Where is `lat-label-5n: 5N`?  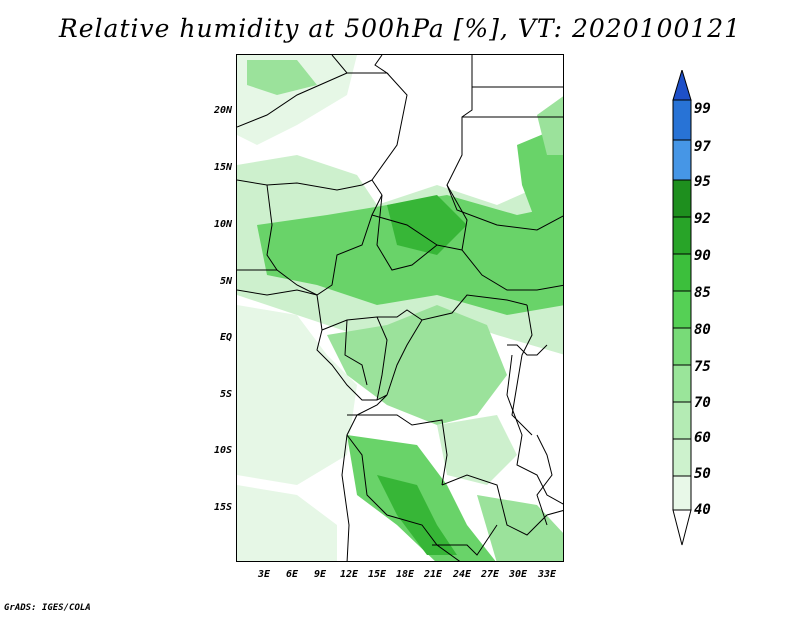 lat-label-5n: 5N is located at coordinates (225, 281).